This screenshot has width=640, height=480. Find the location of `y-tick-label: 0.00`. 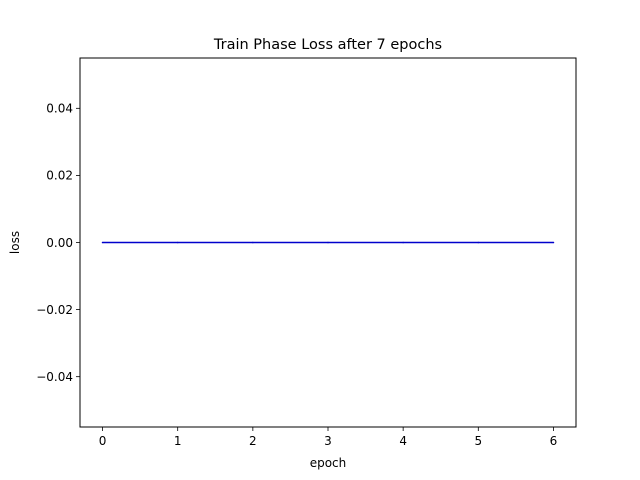

y-tick-label: 0.00 is located at coordinates (59, 243).